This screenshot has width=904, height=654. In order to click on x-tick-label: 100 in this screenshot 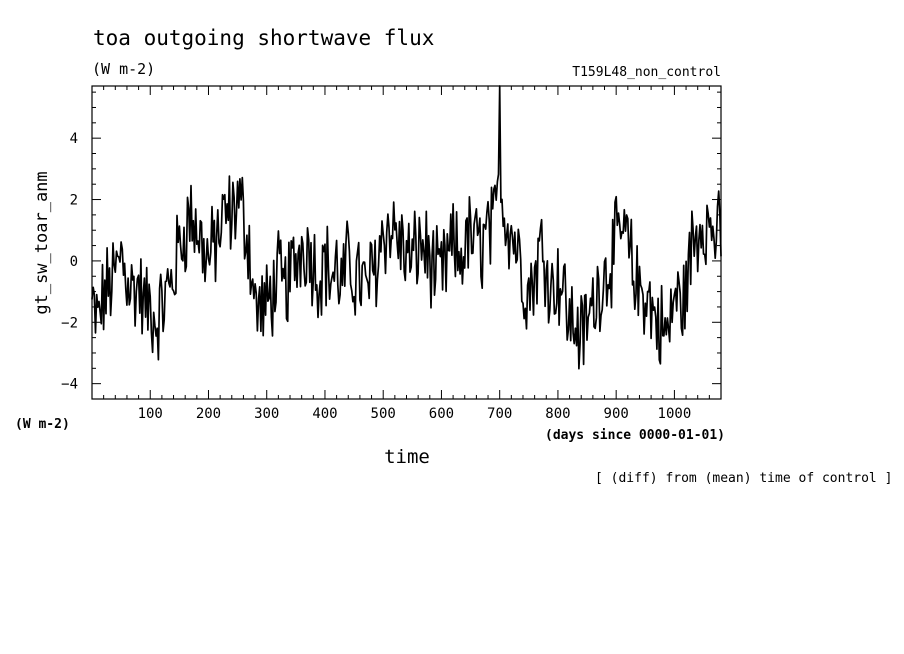, I will do `click(150, 414)`.